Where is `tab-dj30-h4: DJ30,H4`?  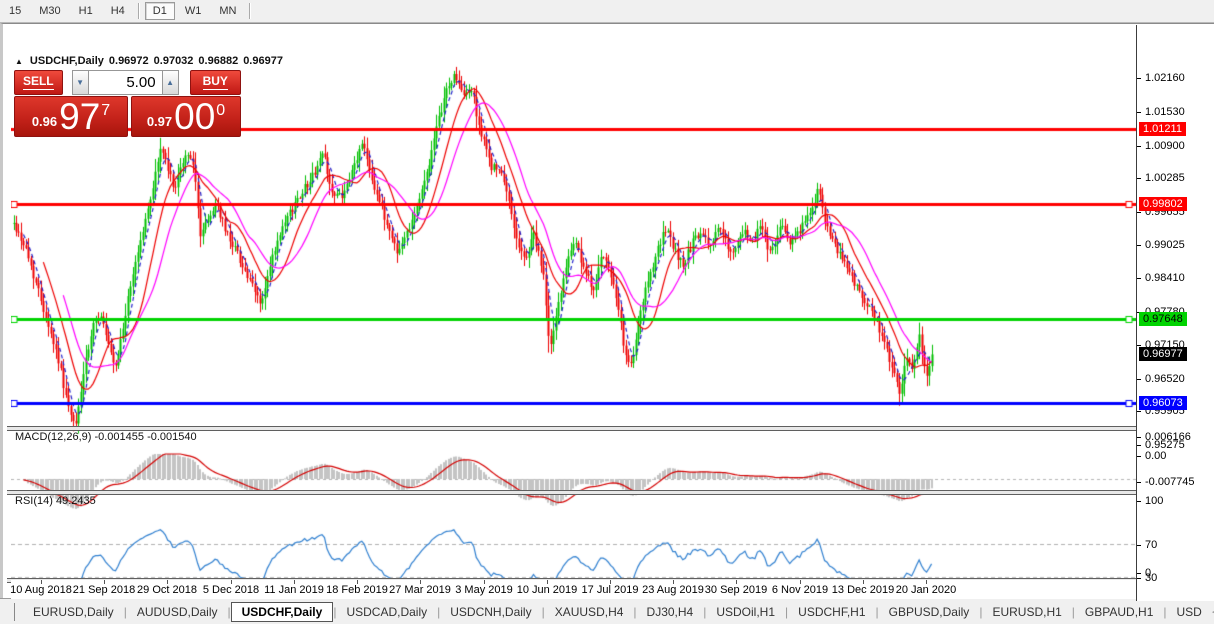
tab-dj30-h4: DJ30,H4 is located at coordinates (670, 611).